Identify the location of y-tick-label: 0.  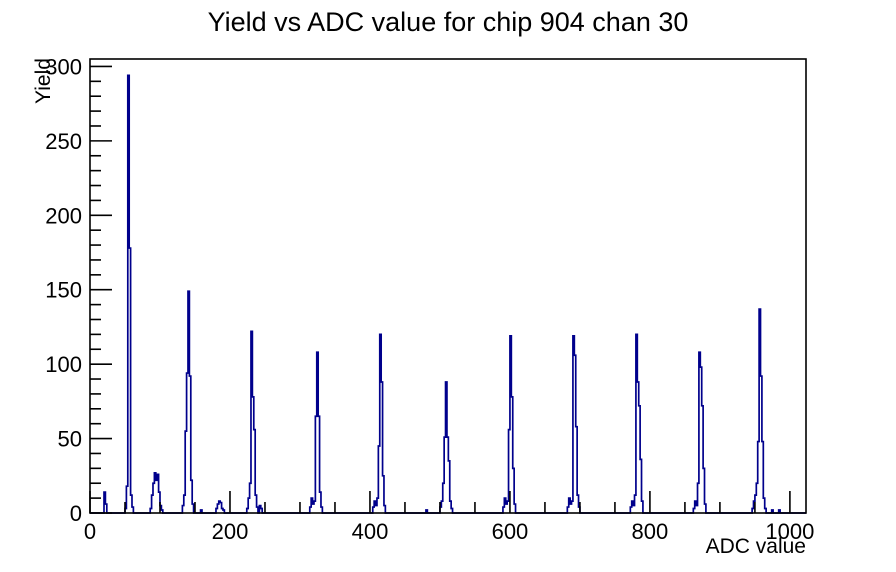
(76, 513).